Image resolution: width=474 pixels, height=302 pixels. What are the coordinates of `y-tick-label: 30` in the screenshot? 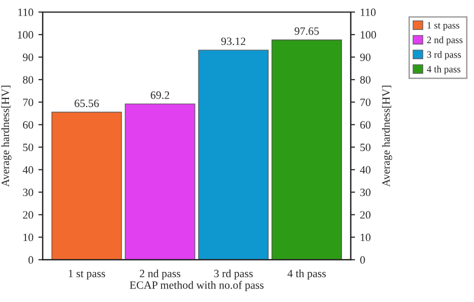 It's located at (28, 192).